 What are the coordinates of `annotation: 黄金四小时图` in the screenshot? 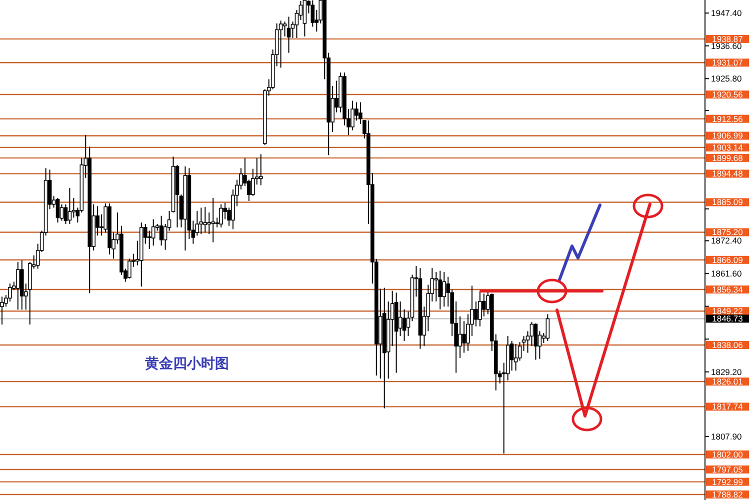 It's located at (186, 364).